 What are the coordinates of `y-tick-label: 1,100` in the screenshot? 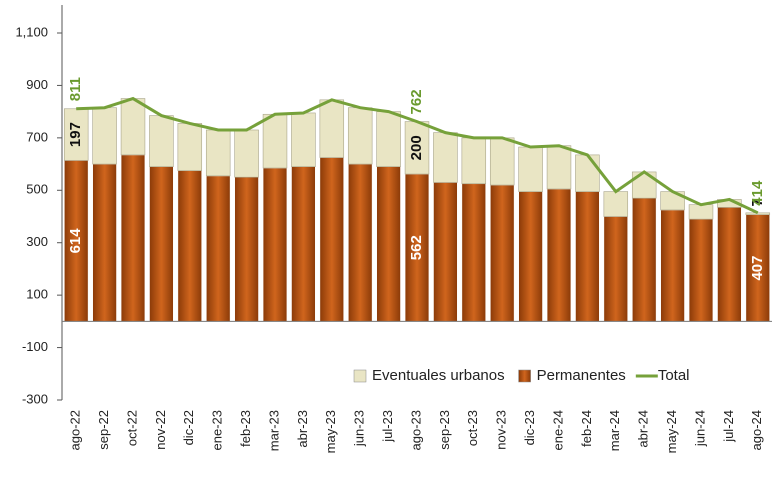 It's located at (31, 31).